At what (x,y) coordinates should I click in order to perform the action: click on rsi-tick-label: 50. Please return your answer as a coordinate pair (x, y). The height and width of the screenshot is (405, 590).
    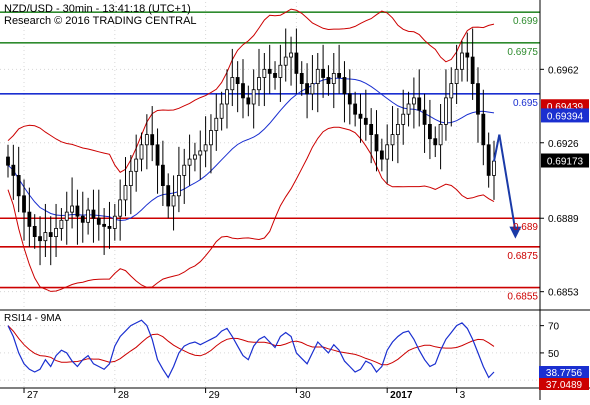
    Looking at the image, I should click on (554, 354).